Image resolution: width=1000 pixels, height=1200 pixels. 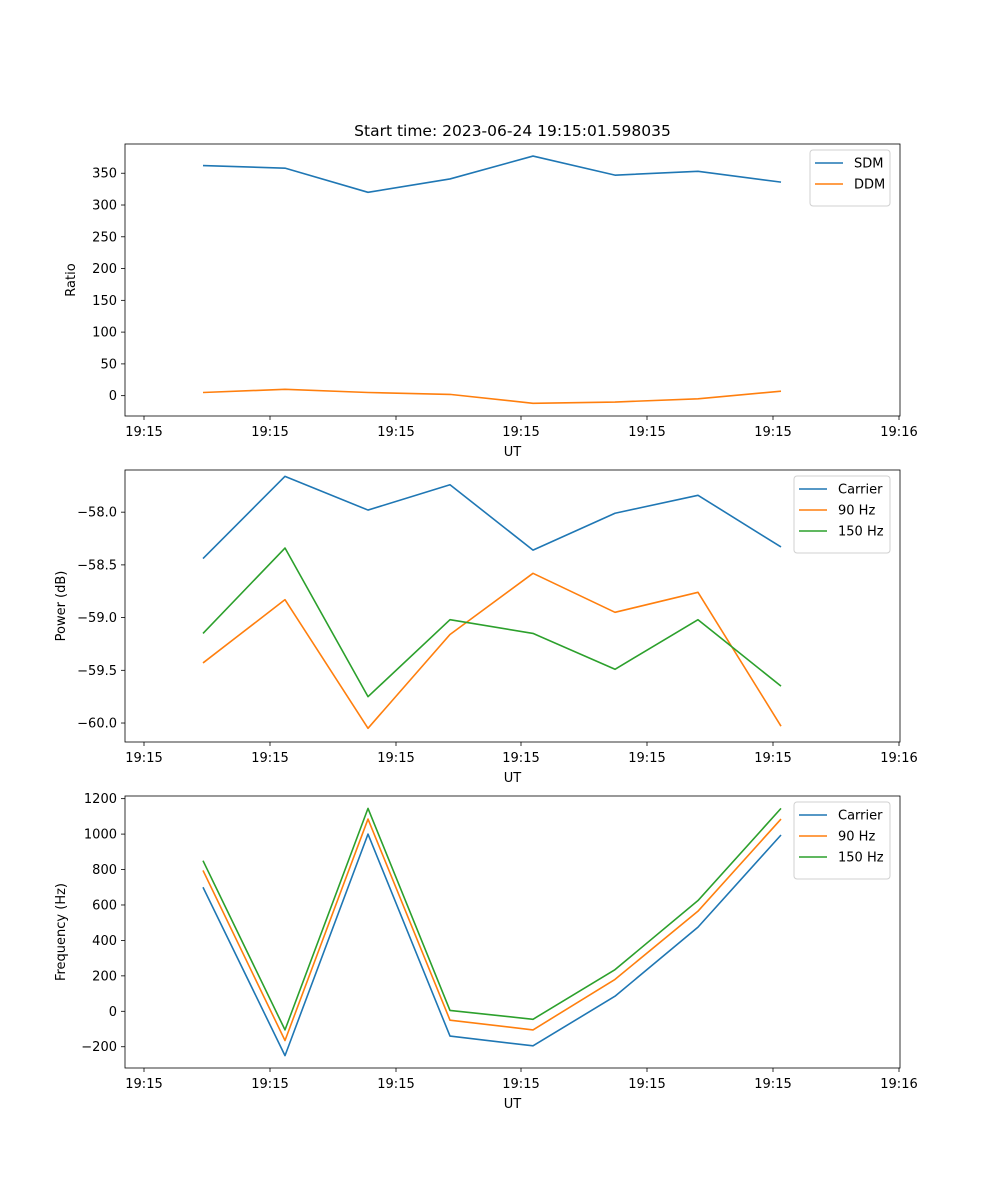 What do you see at coordinates (104, 941) in the screenshot?
I see `y-tick-label: 400` at bounding box center [104, 941].